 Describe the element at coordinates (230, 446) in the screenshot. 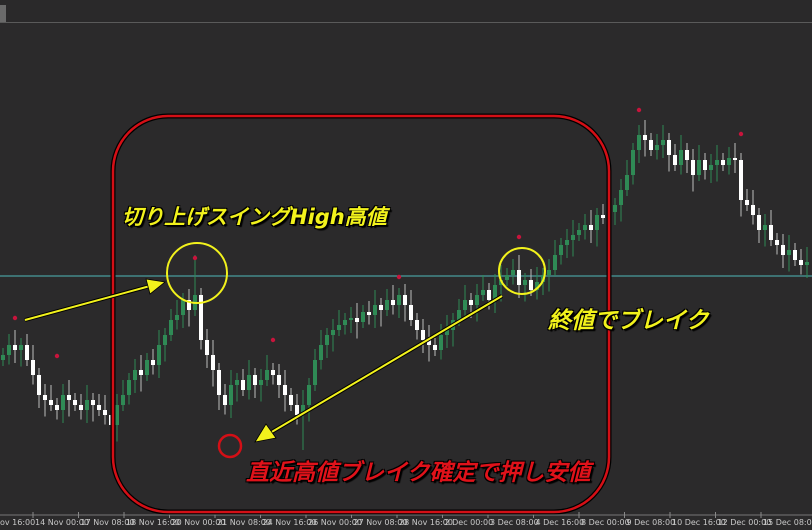

I see `pullback-low-circle` at that location.